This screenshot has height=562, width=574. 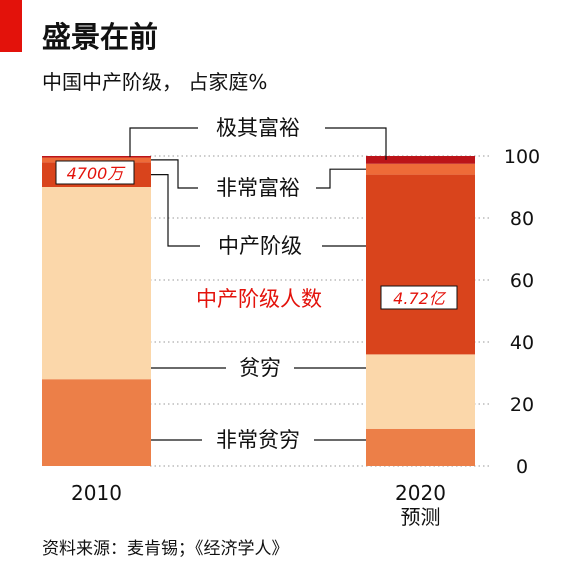 What do you see at coordinates (260, 246) in the screenshot?
I see `label-middle-class: 中产阶级` at bounding box center [260, 246].